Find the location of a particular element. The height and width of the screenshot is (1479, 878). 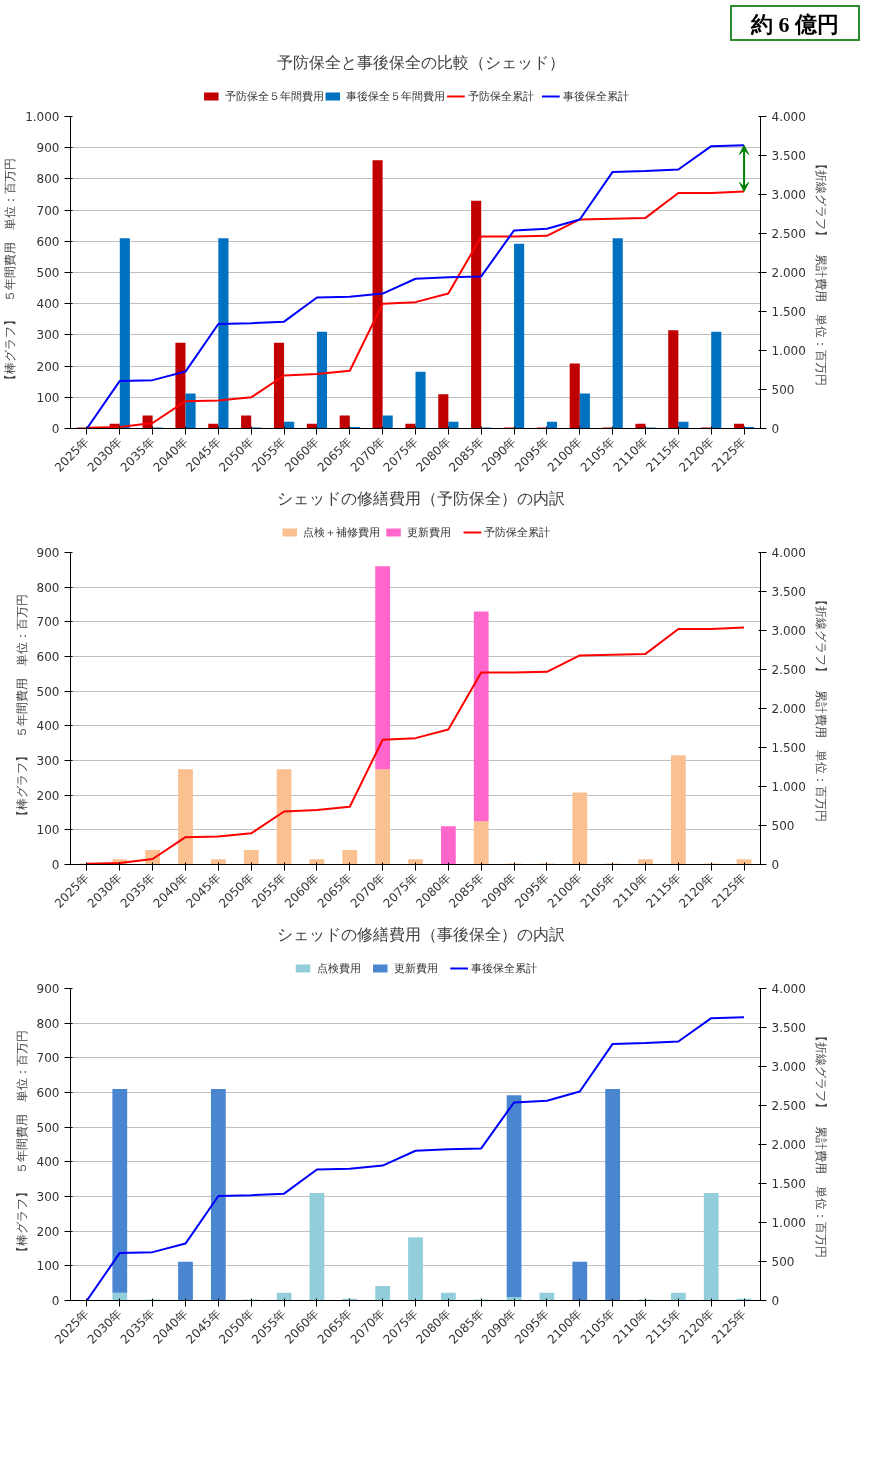

chart-title: シェッドの修繕費用（事後保全）の内訳 is located at coordinates (420, 934).